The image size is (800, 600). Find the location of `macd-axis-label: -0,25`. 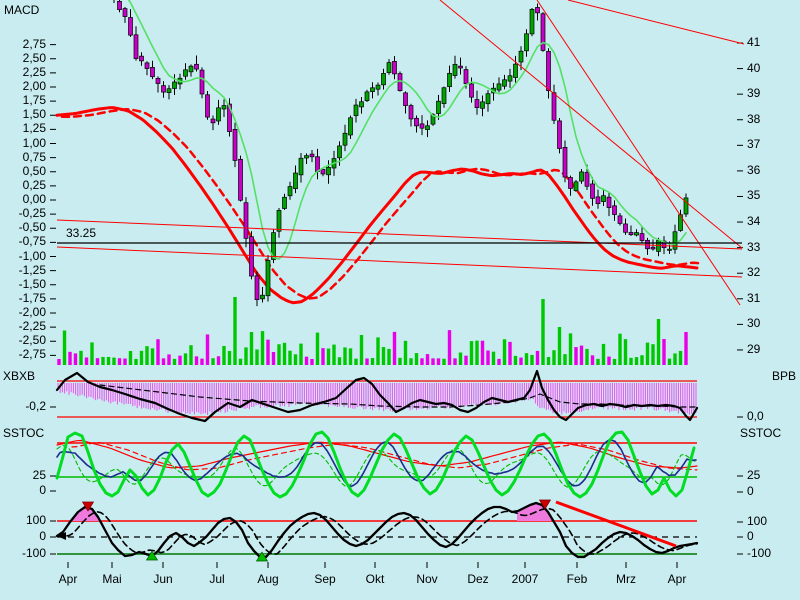

macd-axis-label: -0,25 is located at coordinates (32, 213).